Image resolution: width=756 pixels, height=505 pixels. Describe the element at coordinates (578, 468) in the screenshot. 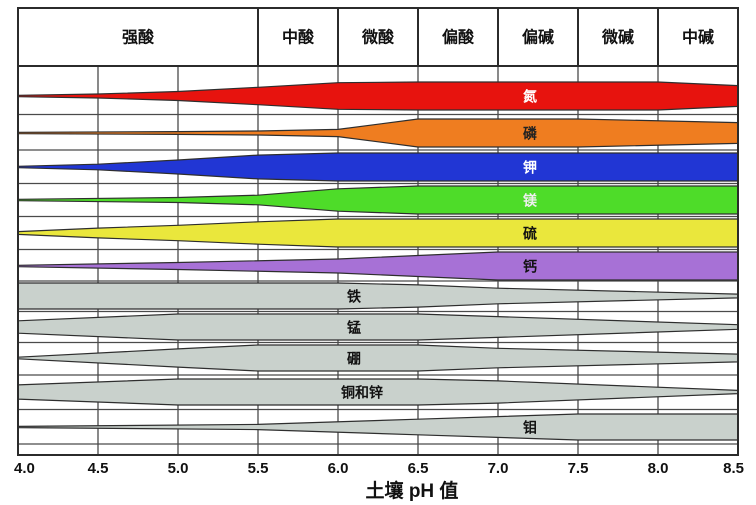

I see `x-axis-tick-label: 7.5` at that location.